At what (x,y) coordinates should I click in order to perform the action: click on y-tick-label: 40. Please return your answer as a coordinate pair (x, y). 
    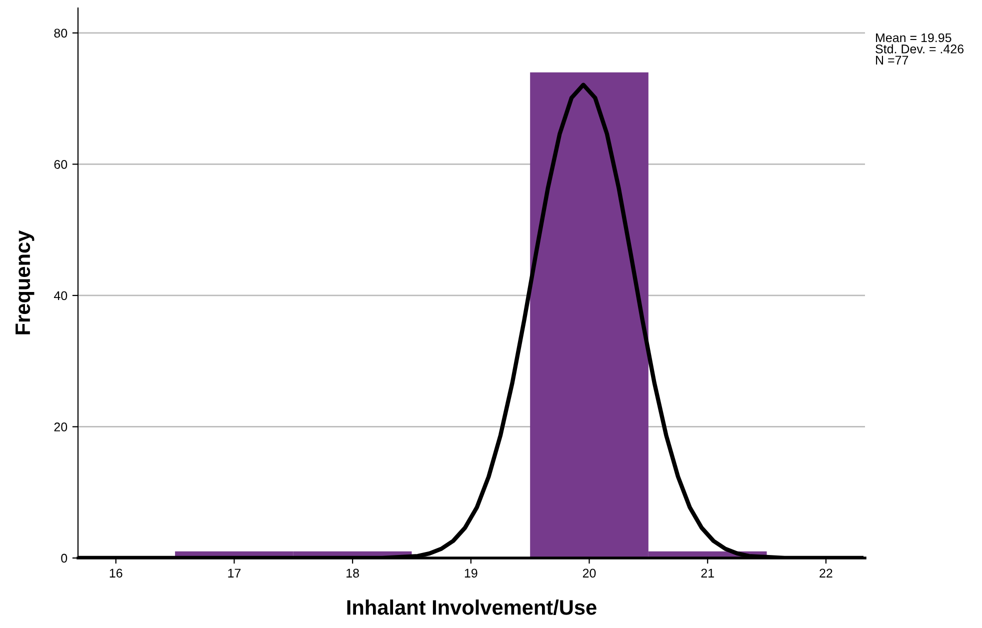
    Looking at the image, I should click on (61, 295).